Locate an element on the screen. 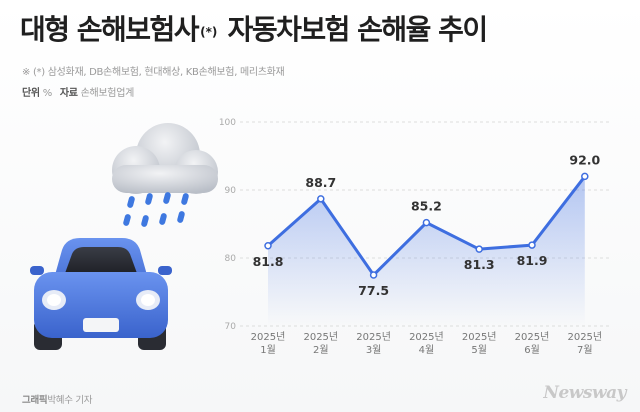 The image size is (640, 412). data-label: 85.2 is located at coordinates (426, 206).